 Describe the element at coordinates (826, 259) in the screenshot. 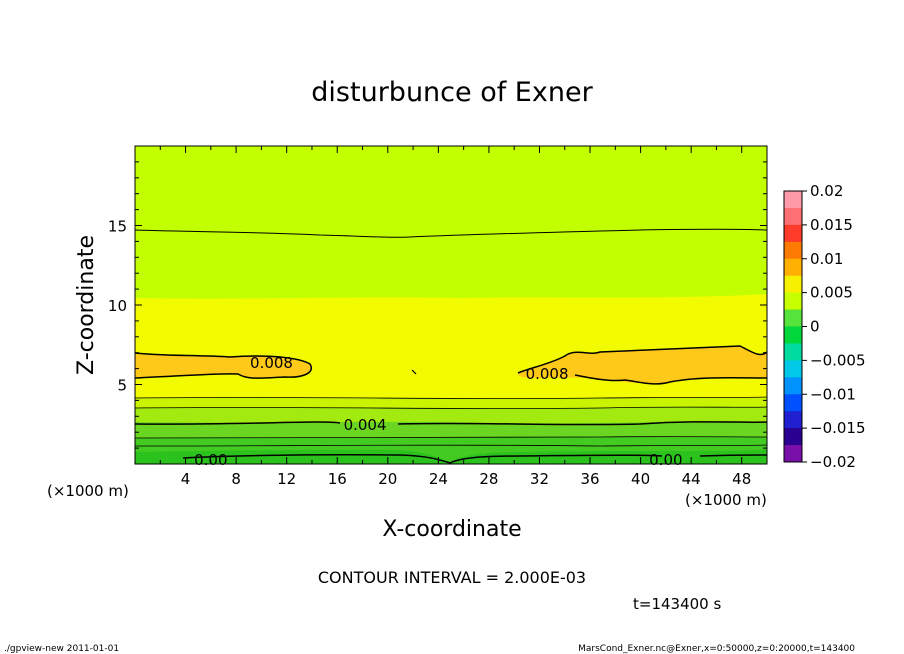

I see `colorbar-tick-label: 0.01` at that location.